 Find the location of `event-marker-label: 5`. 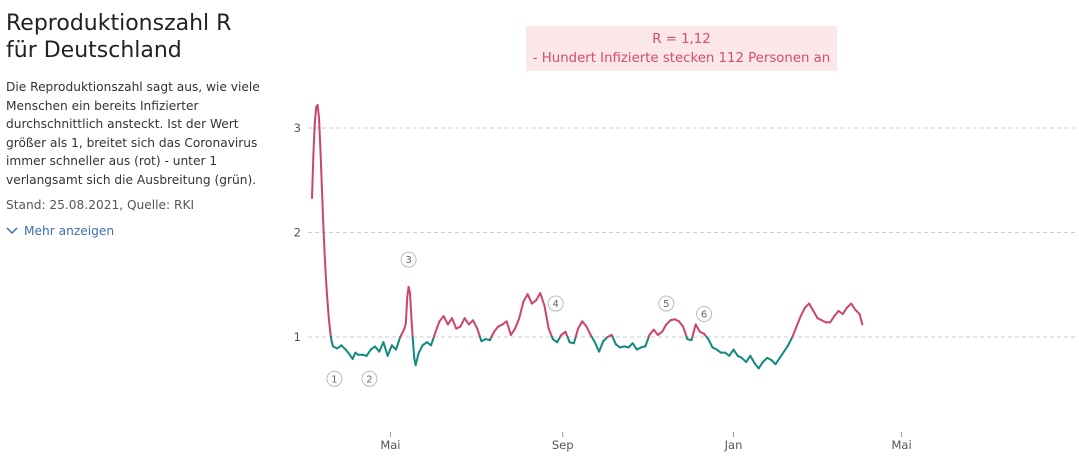

event-marker-label: 5 is located at coordinates (666, 304).